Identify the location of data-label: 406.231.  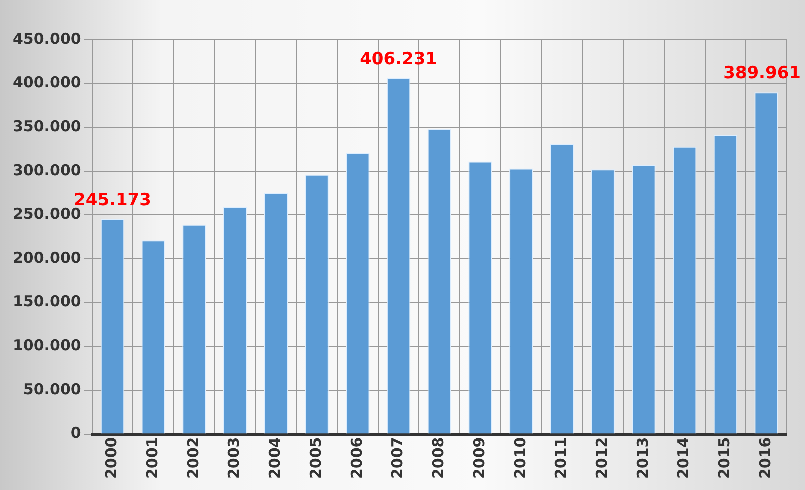
(399, 59).